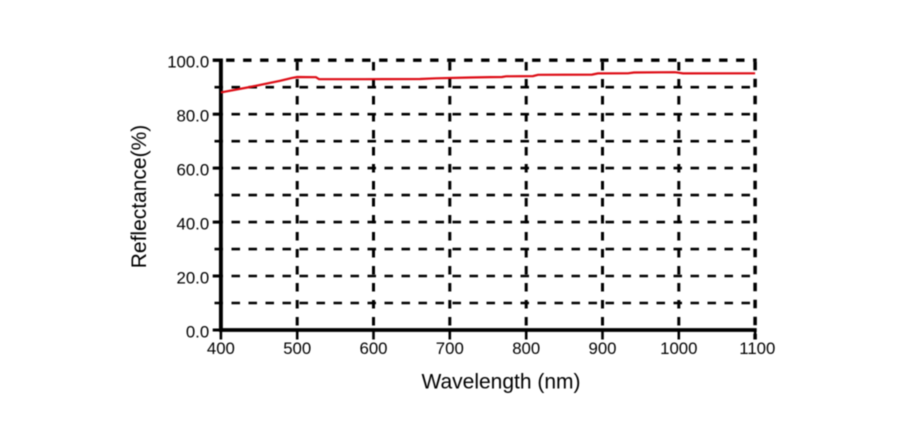 Image resolution: width=924 pixels, height=440 pixels. What do you see at coordinates (297, 348) in the screenshot?
I see `svg-text: 500` at bounding box center [297, 348].